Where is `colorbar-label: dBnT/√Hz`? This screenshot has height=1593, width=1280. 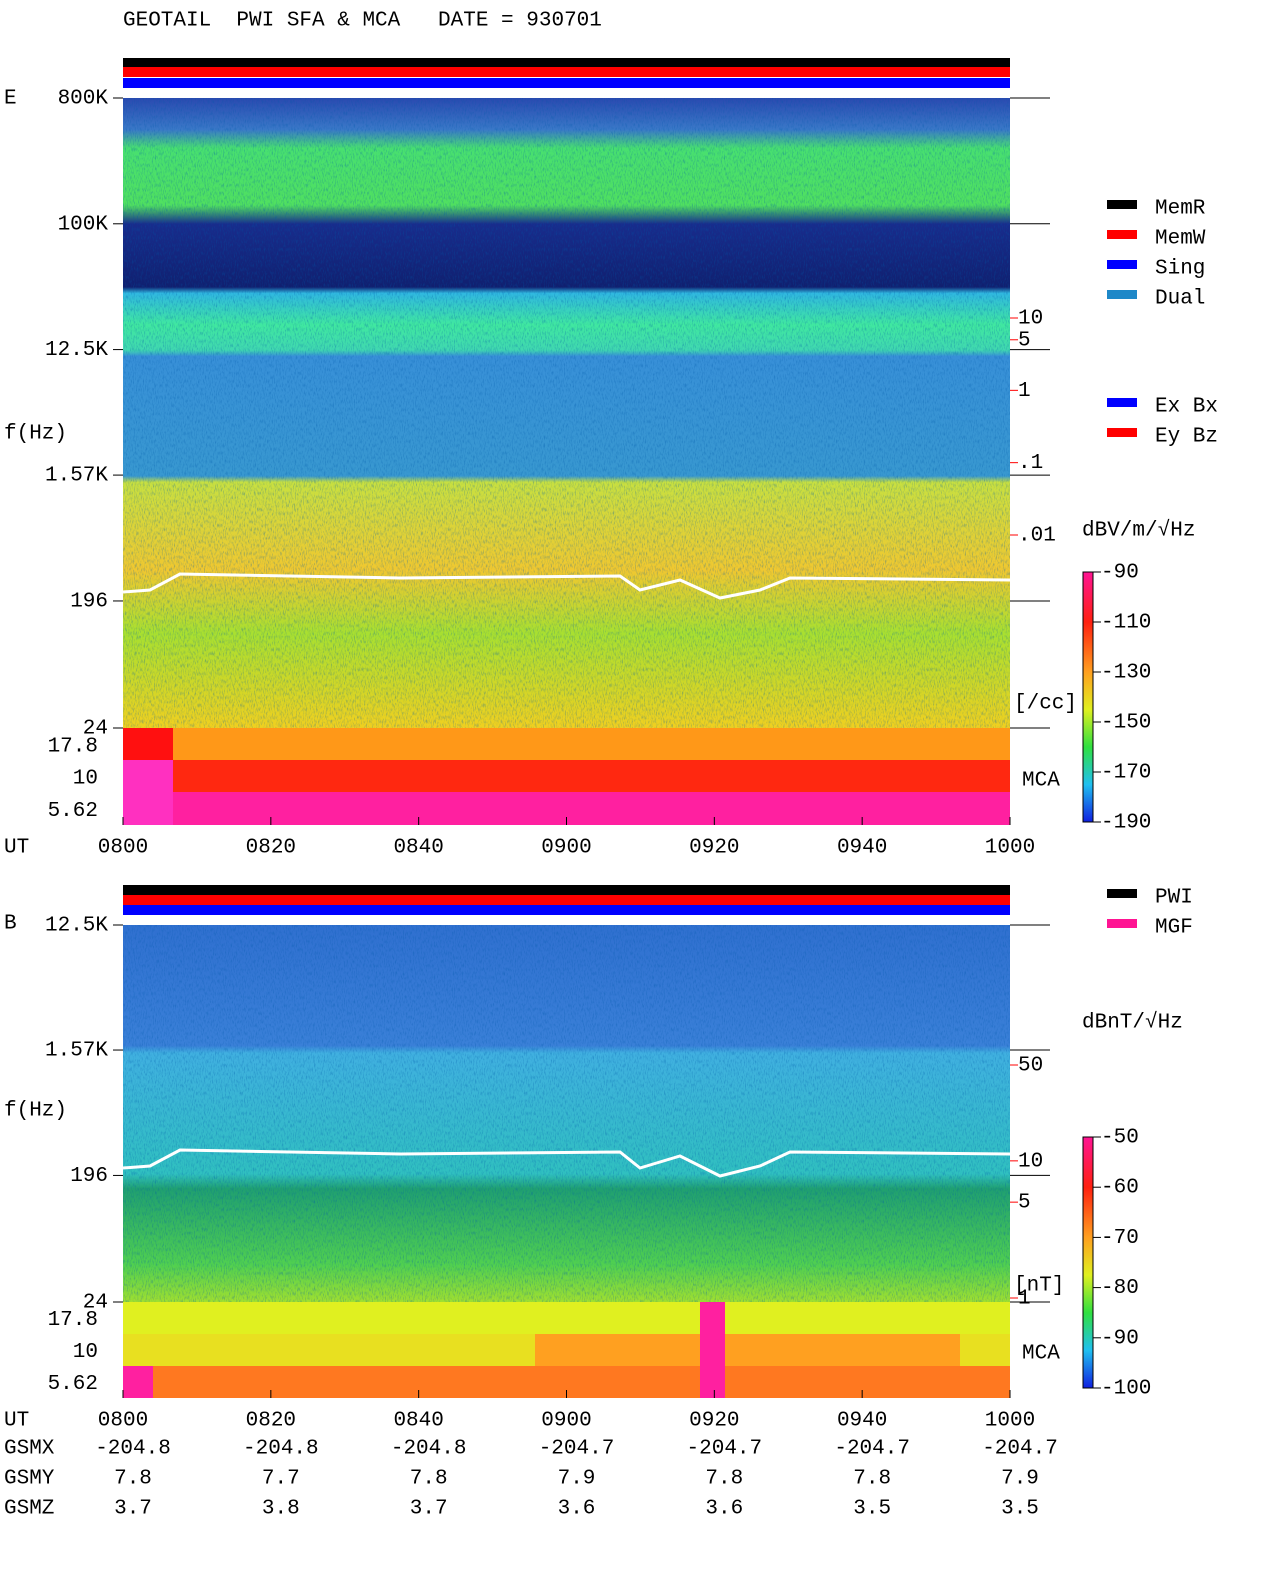 colorbar-label: dBnT/√Hz is located at coordinates (1132, 1023).